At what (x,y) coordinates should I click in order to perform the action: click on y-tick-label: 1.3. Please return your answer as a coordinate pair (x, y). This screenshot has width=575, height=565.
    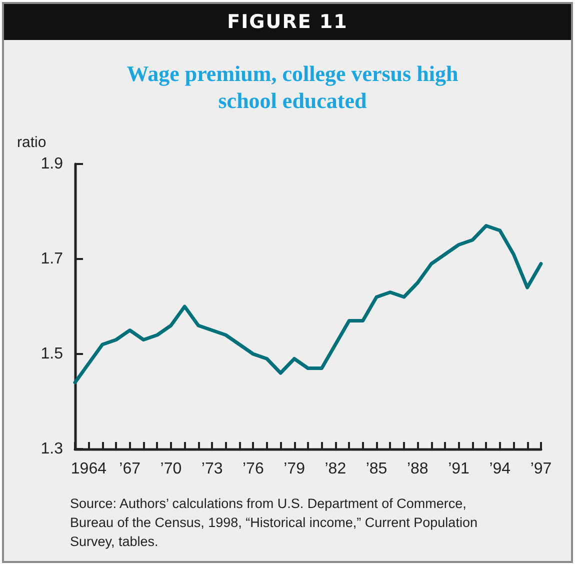
    Looking at the image, I should click on (52, 449).